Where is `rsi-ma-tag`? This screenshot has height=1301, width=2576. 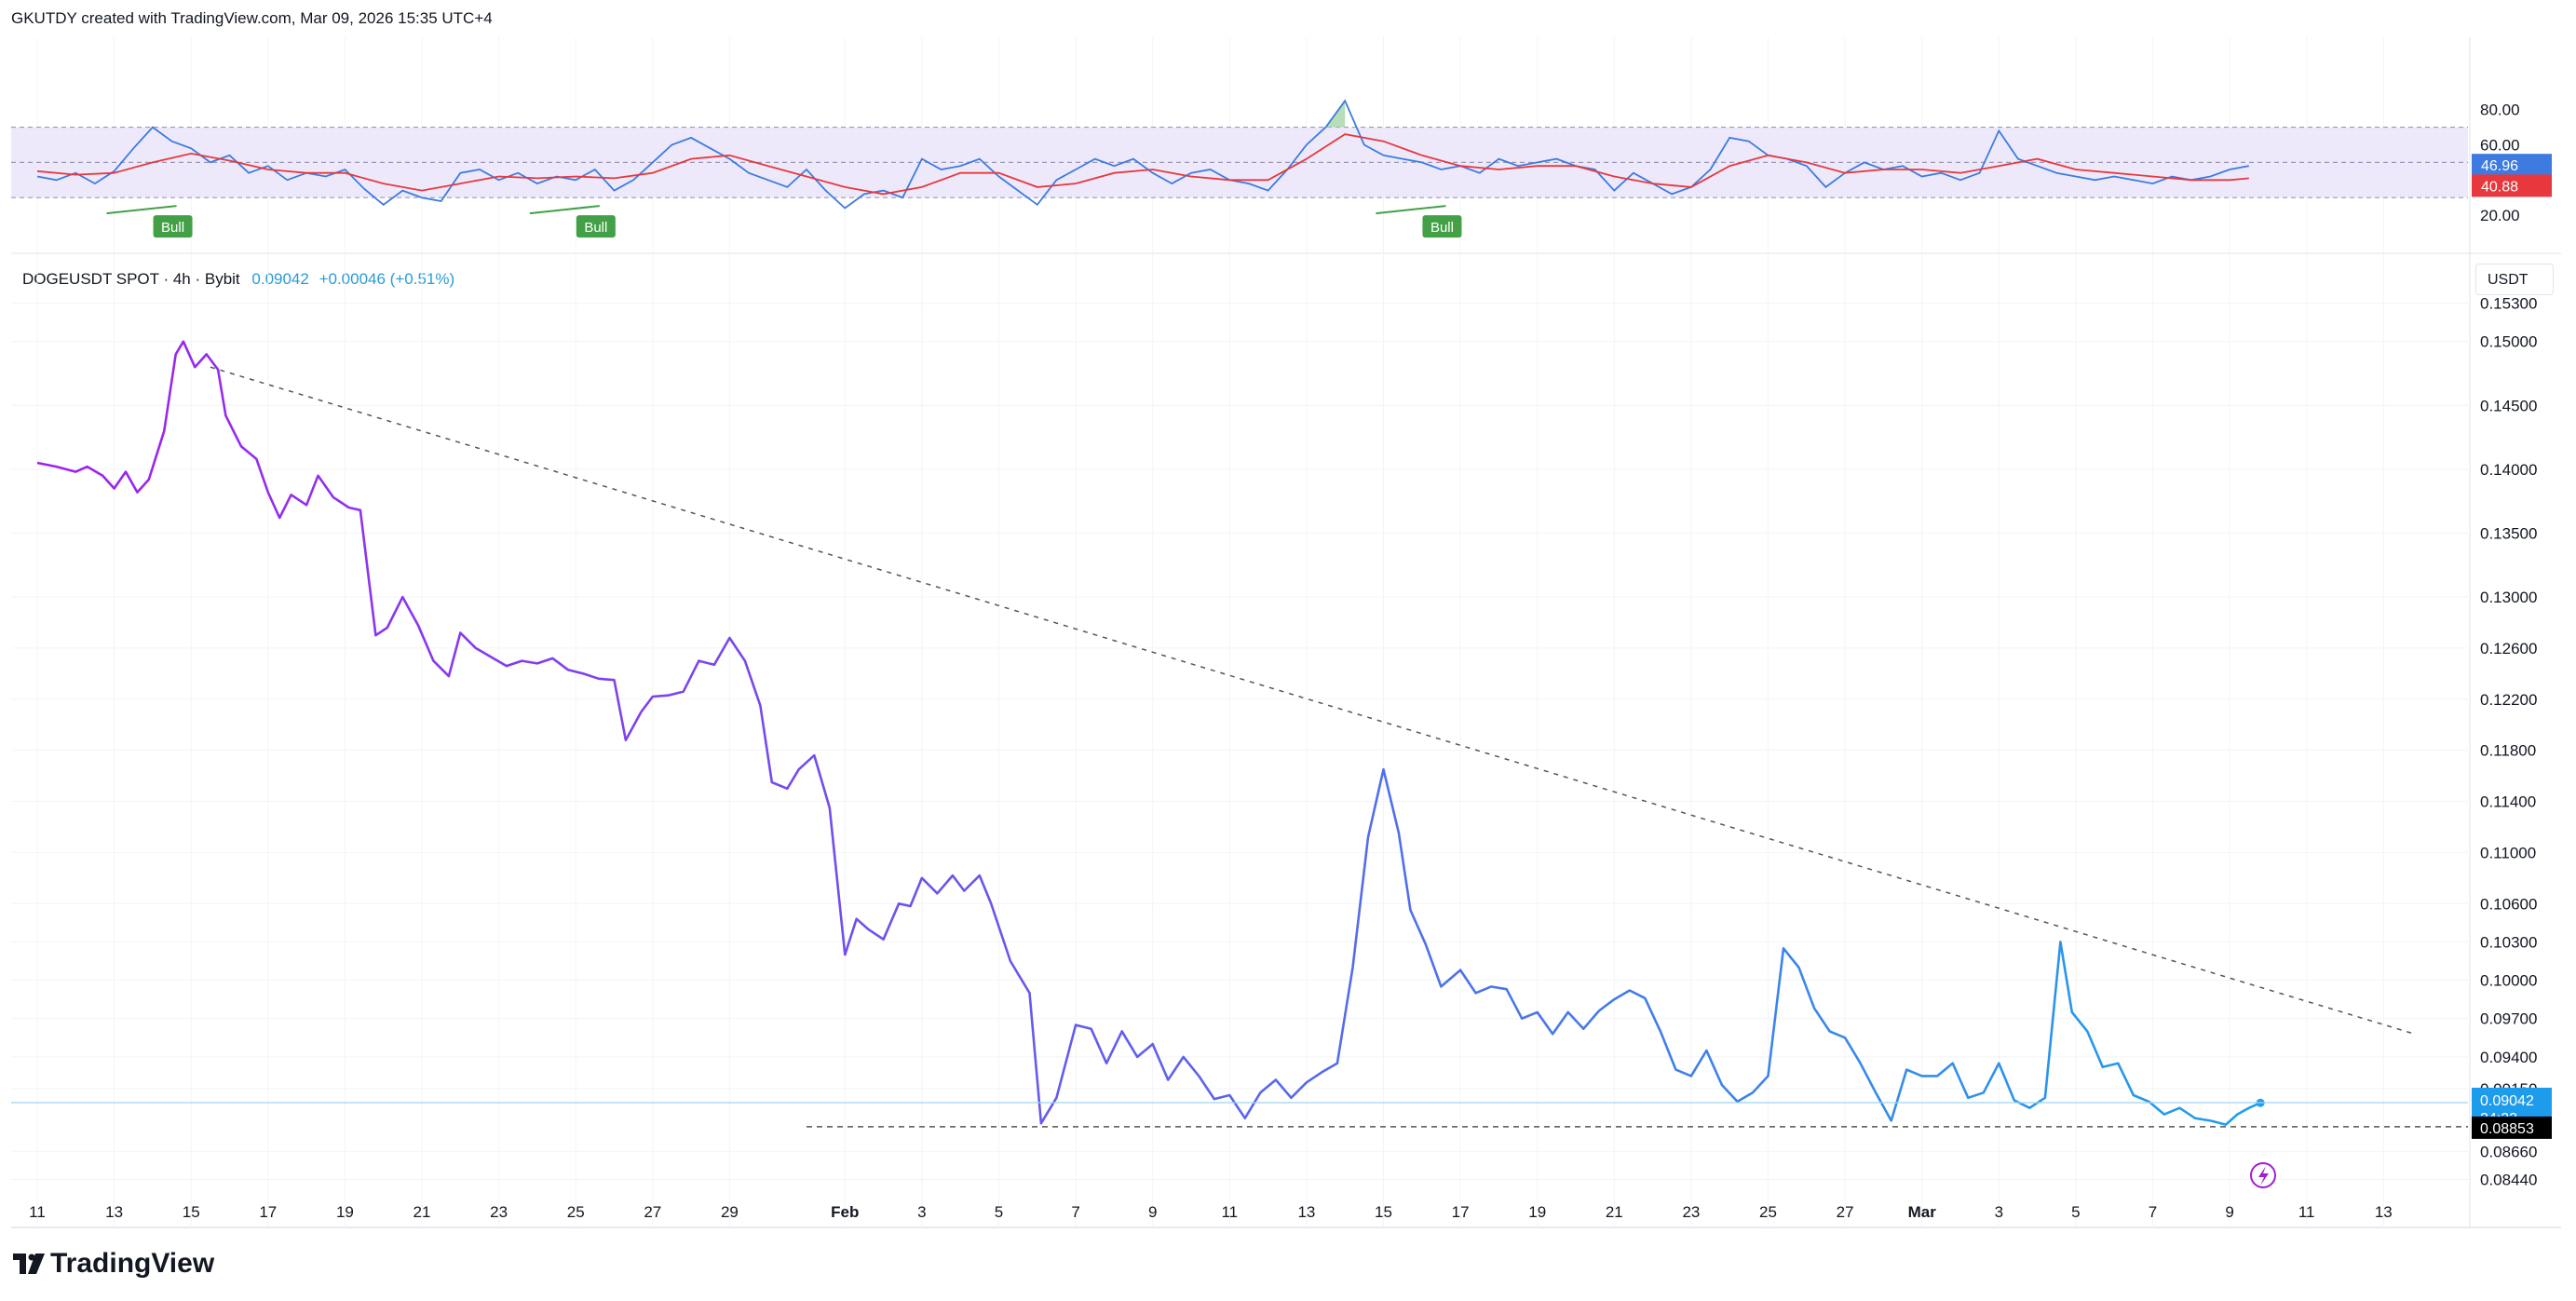 rsi-ma-tag is located at coordinates (2512, 185).